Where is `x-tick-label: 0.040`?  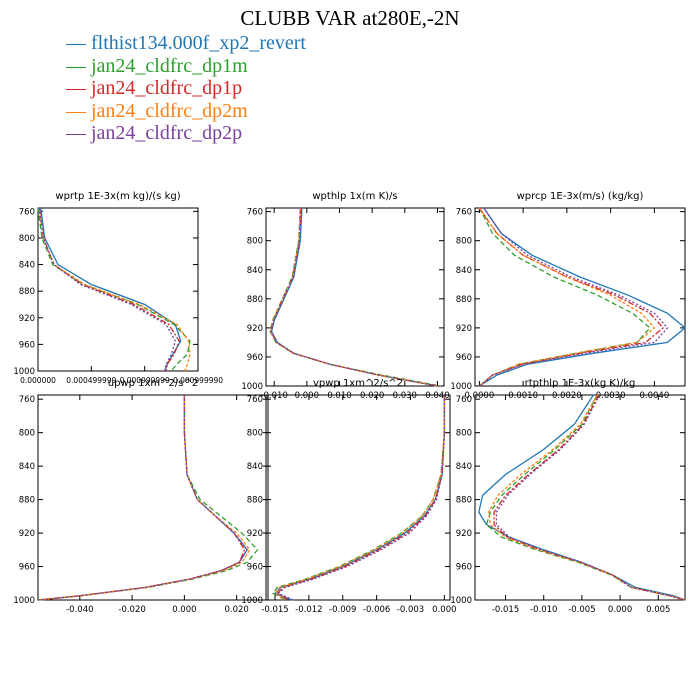
x-tick-label: 0.040 is located at coordinates (437, 396).